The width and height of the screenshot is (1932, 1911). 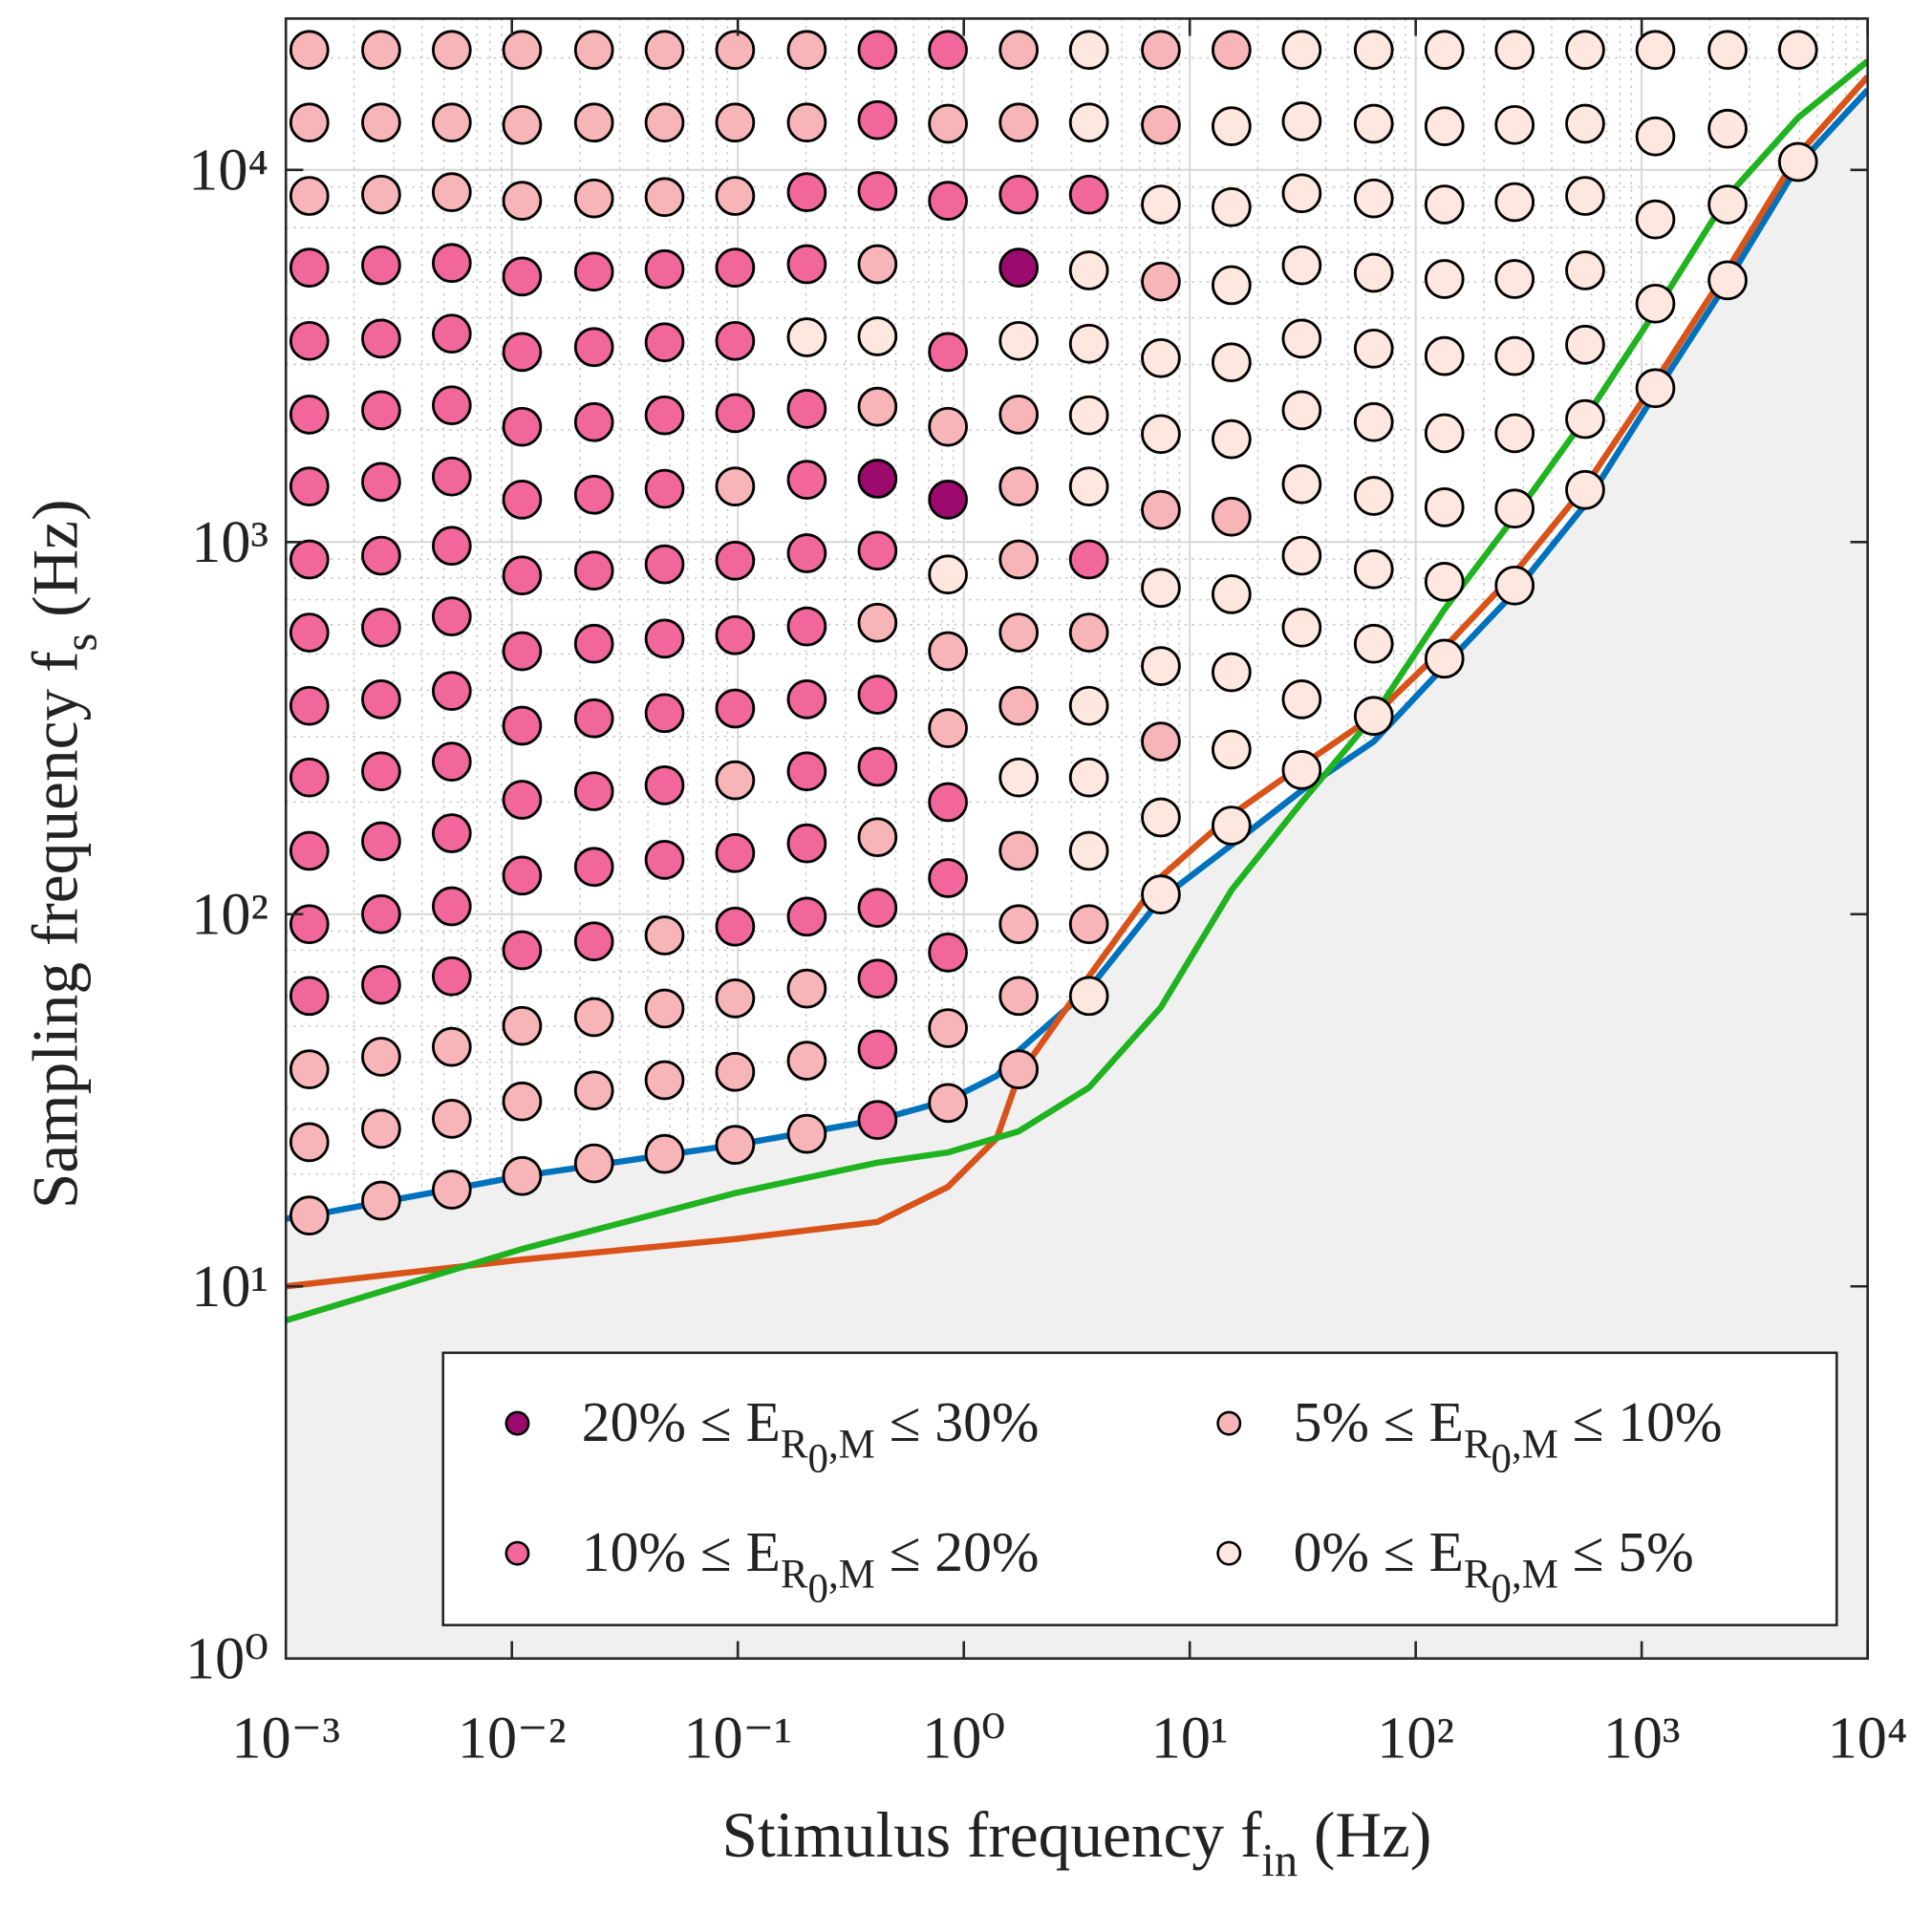 What do you see at coordinates (957, 1551) in the screenshot?
I see `label-part: ≤ 20%` at bounding box center [957, 1551].